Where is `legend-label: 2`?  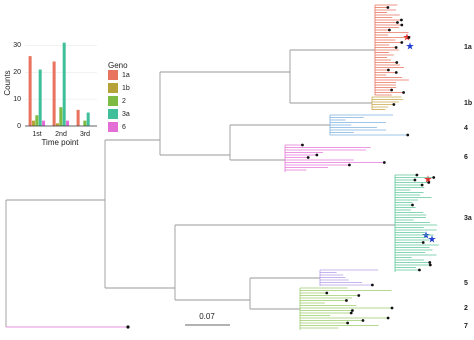 legend-label: 2 is located at coordinates (124, 101).